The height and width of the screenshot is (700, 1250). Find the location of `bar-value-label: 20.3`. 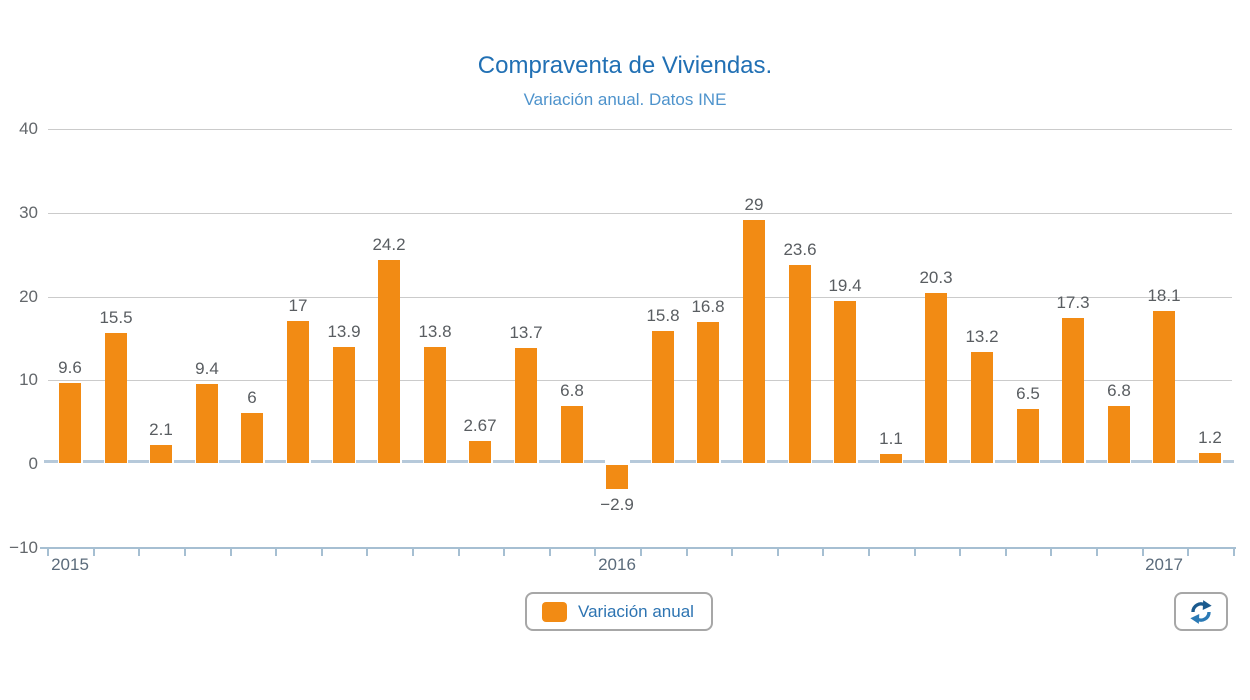

bar-value-label: 20.3 is located at coordinates (936, 277).